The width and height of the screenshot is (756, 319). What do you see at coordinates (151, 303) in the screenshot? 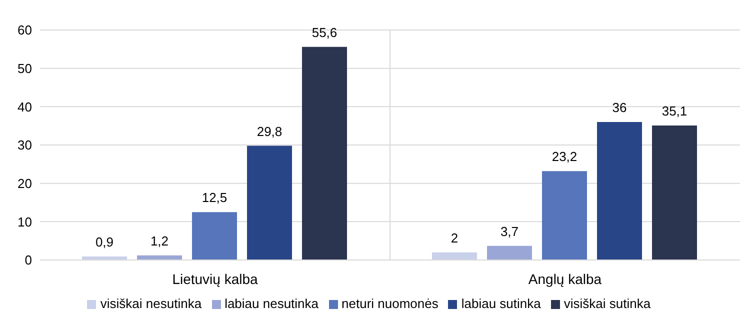
I see `legend-label: visiškai nesutinka` at bounding box center [151, 303].